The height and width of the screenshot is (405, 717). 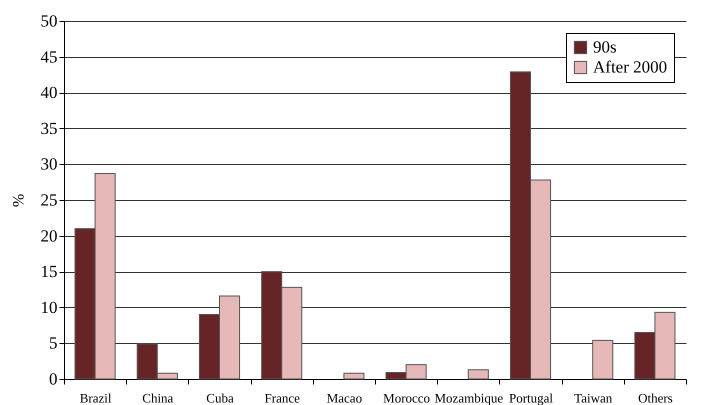 I want to click on y-tick-label: 20, so click(x=49, y=236).